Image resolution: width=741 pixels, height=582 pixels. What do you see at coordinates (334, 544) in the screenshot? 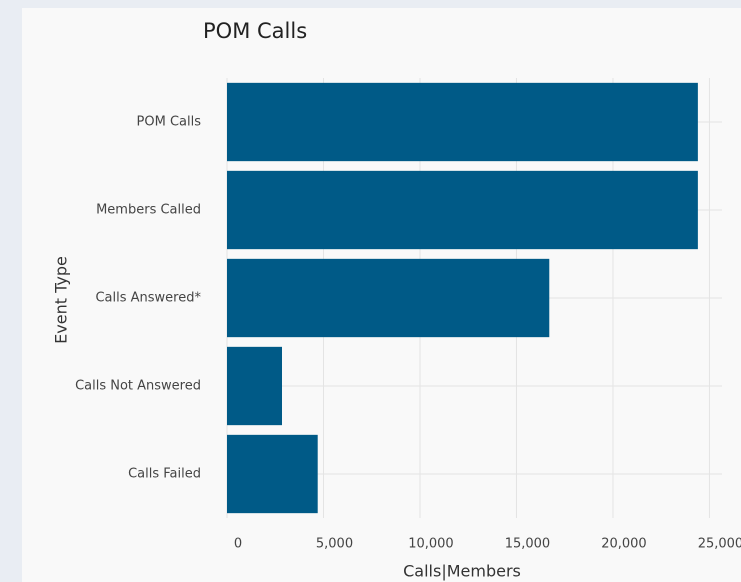
I see `x-tick-label: 5,000` at bounding box center [334, 544].